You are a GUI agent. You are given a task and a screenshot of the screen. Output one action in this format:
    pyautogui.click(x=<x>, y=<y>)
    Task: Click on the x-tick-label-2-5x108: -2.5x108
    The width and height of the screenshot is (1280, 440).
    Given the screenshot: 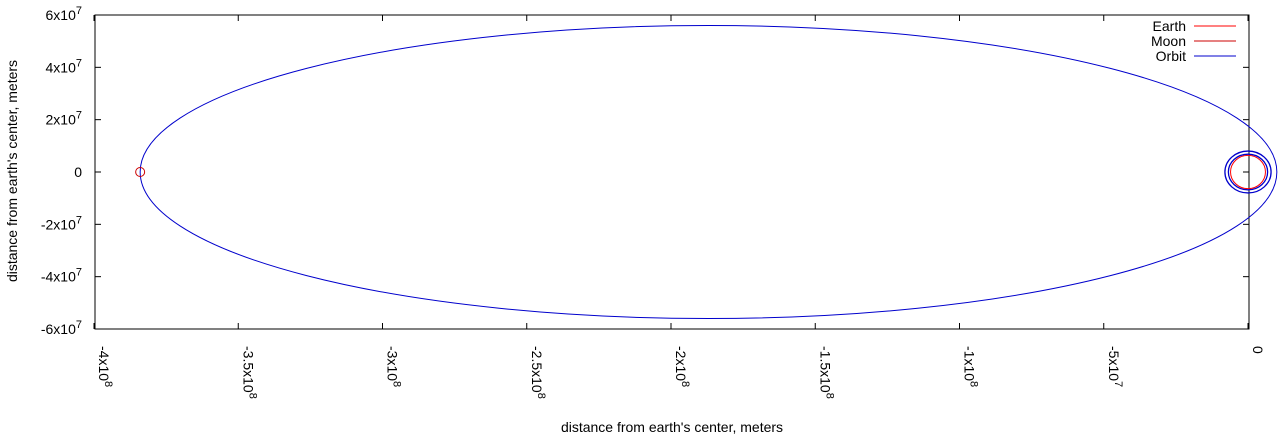 What is the action you would take?
    pyautogui.click(x=538, y=372)
    